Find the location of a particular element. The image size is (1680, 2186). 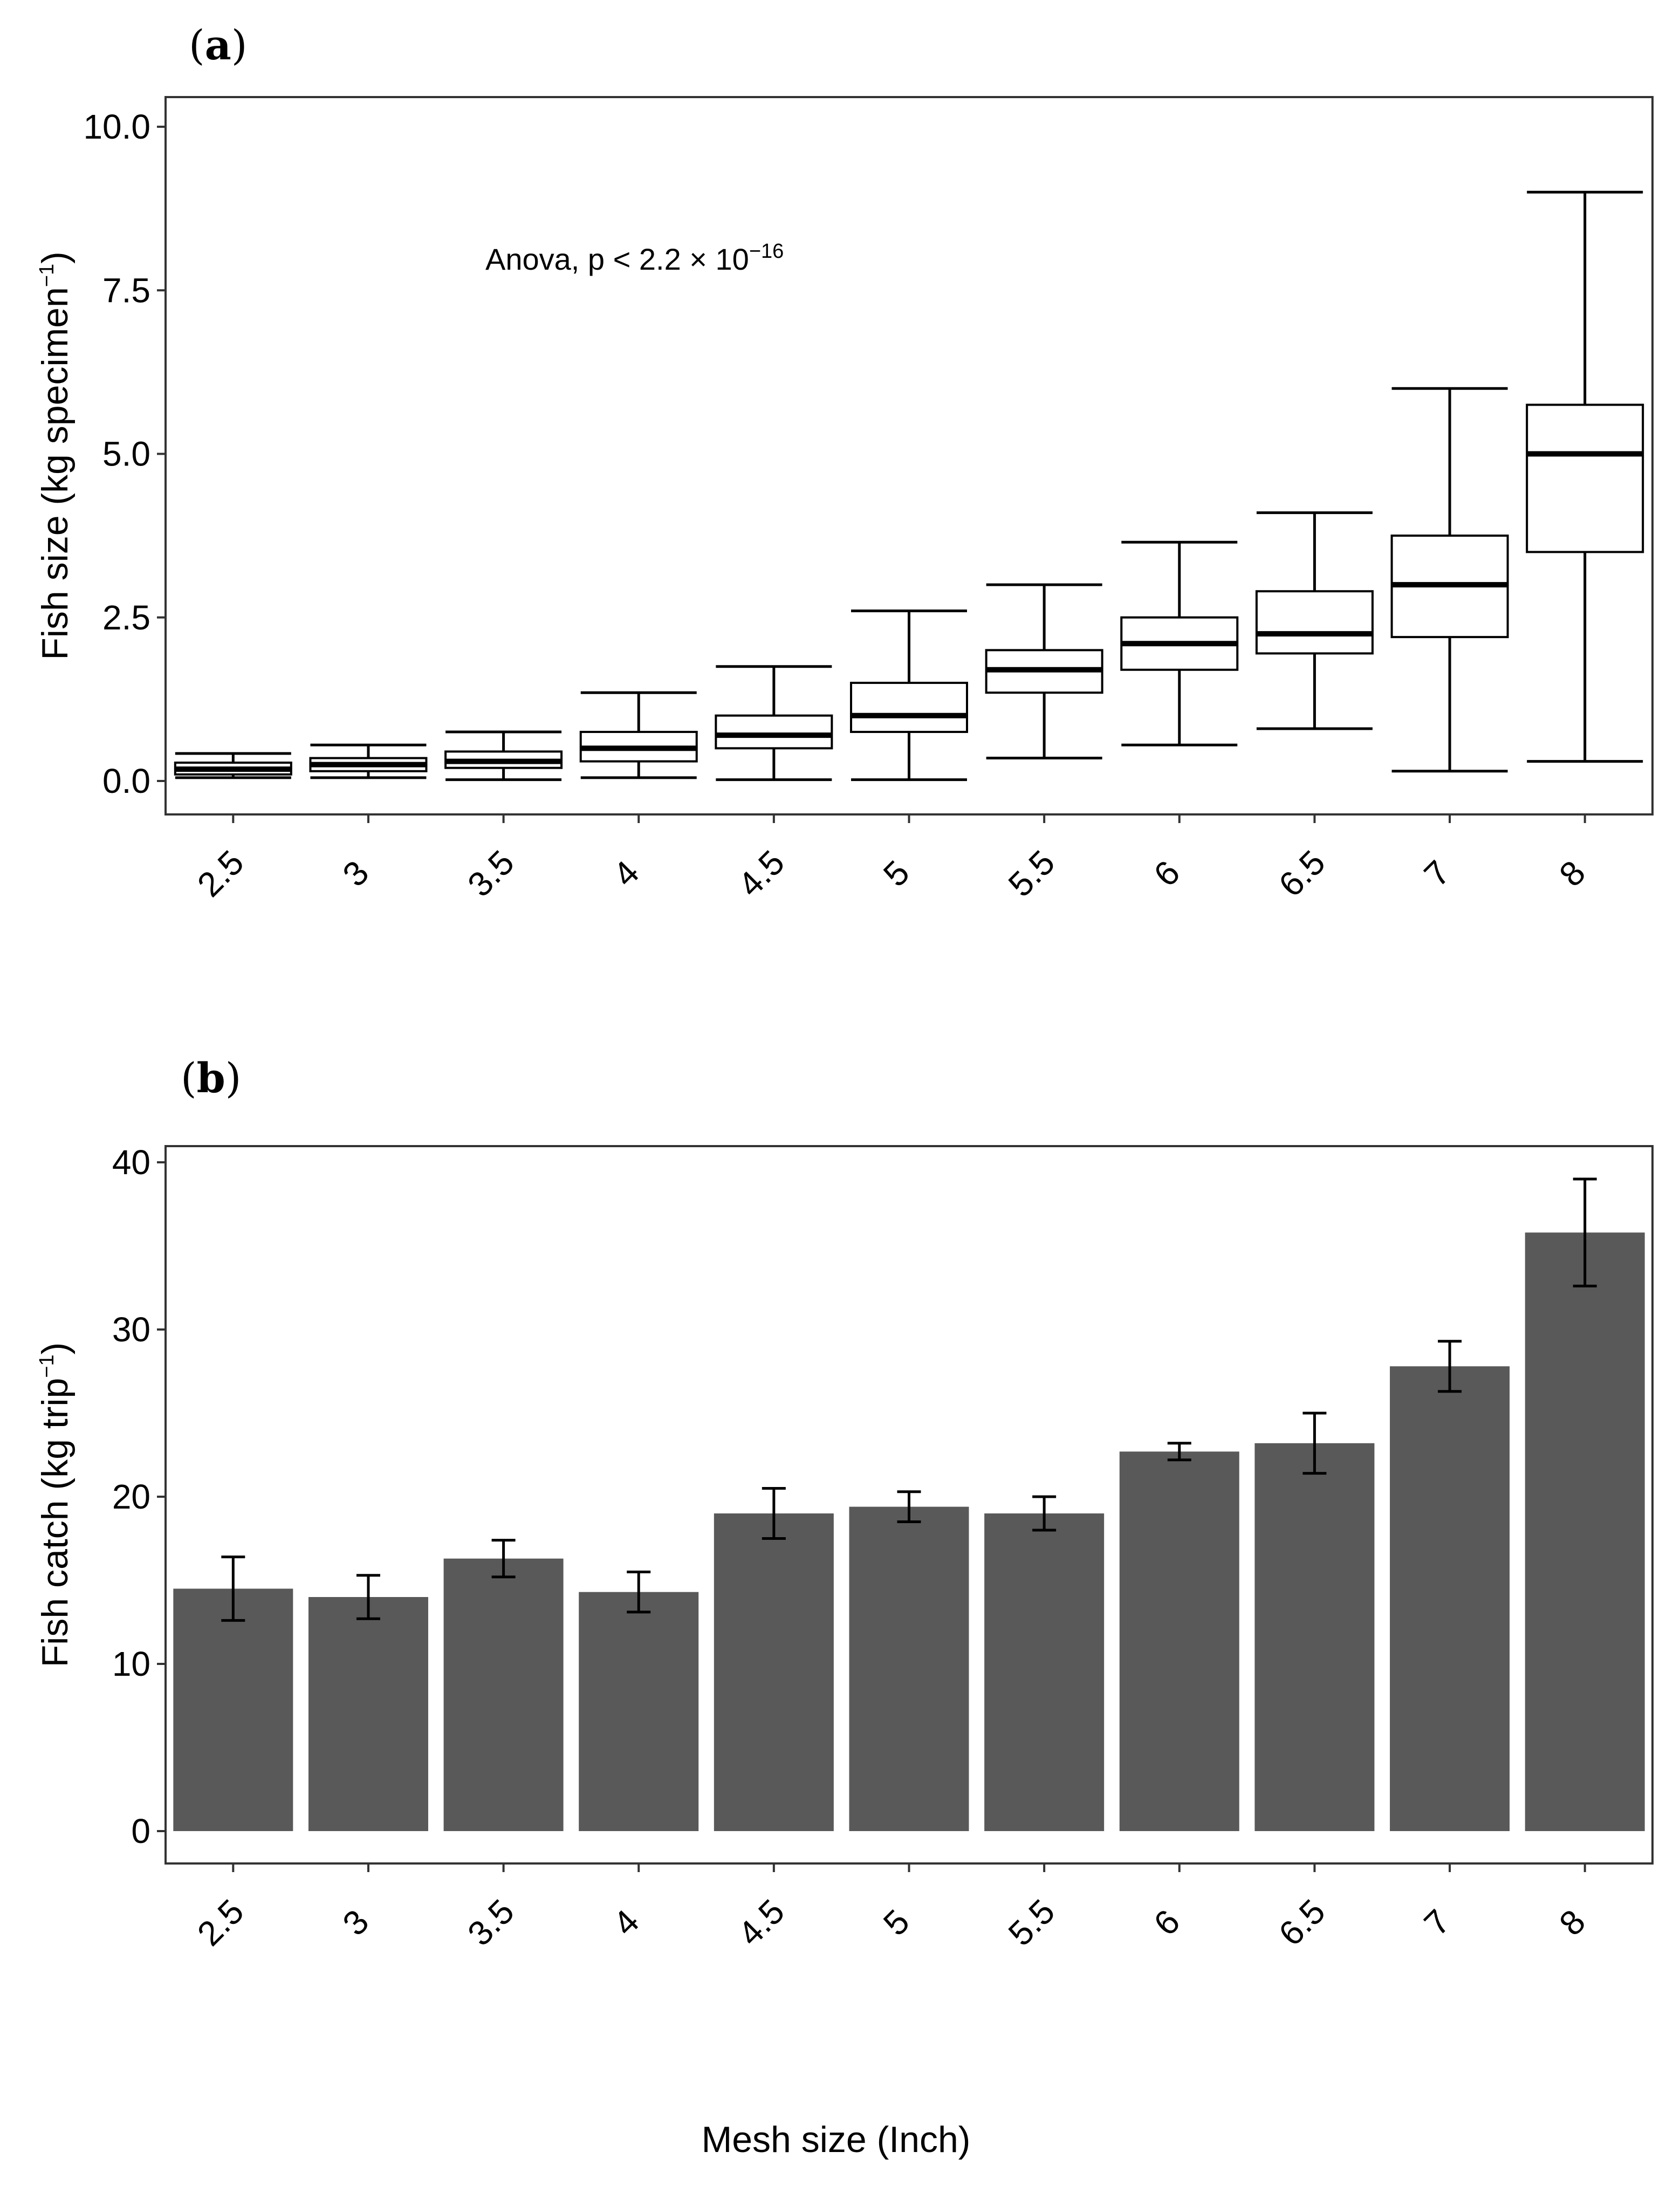

panel-b-label: (b) is located at coordinates (211, 1078).